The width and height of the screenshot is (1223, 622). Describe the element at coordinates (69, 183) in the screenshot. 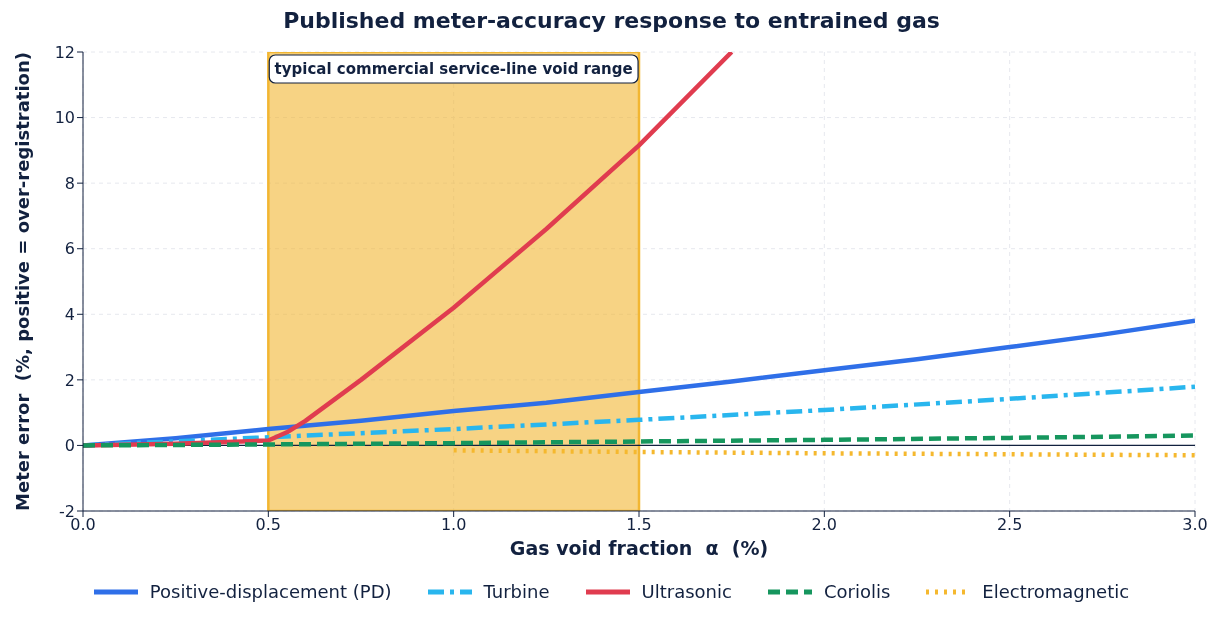

I see `y-tick-label: 8` at that location.